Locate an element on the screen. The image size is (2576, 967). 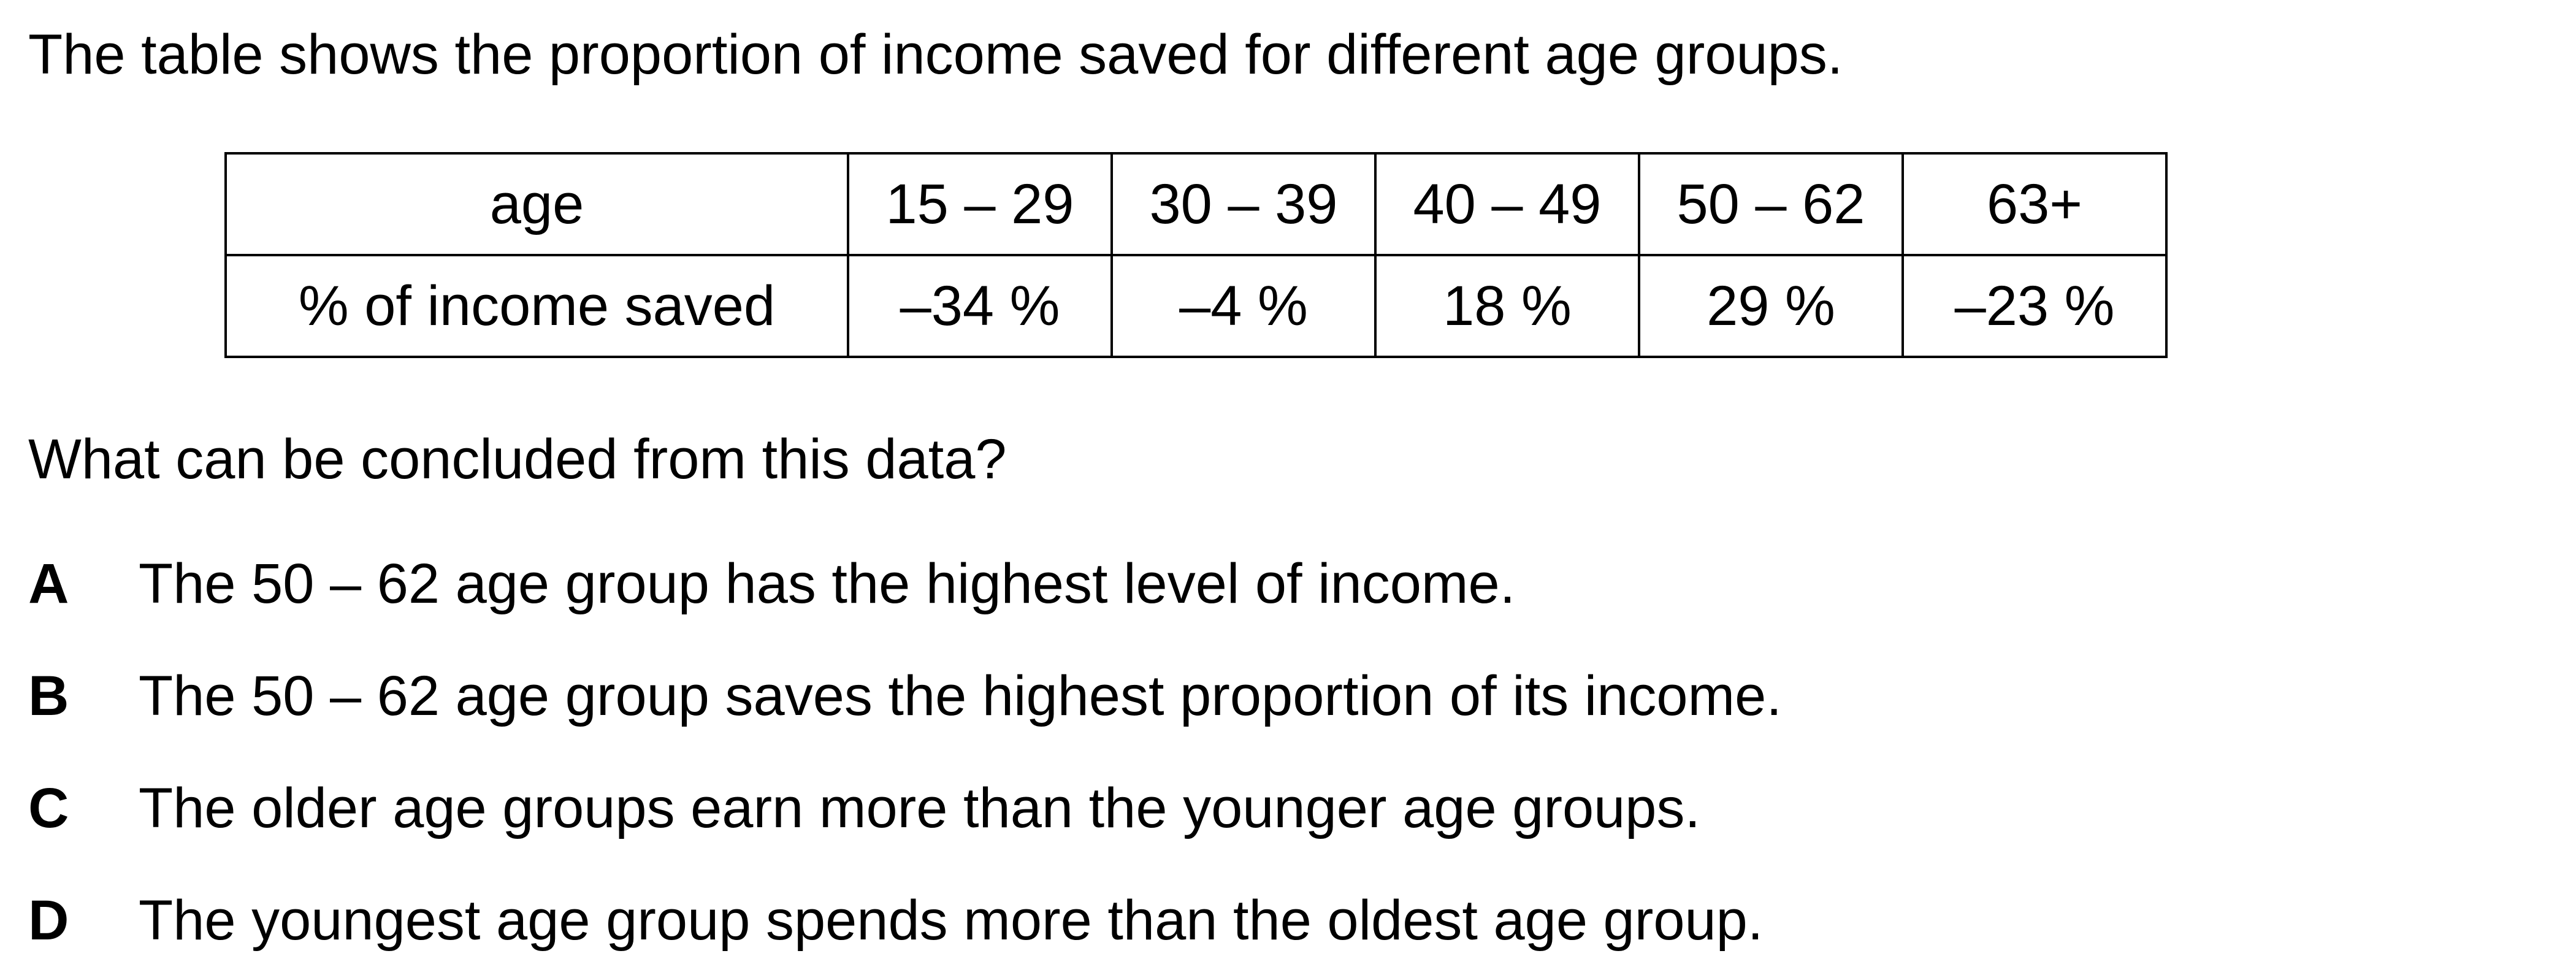
age-group-cell: 63+ is located at coordinates (2034, 204).